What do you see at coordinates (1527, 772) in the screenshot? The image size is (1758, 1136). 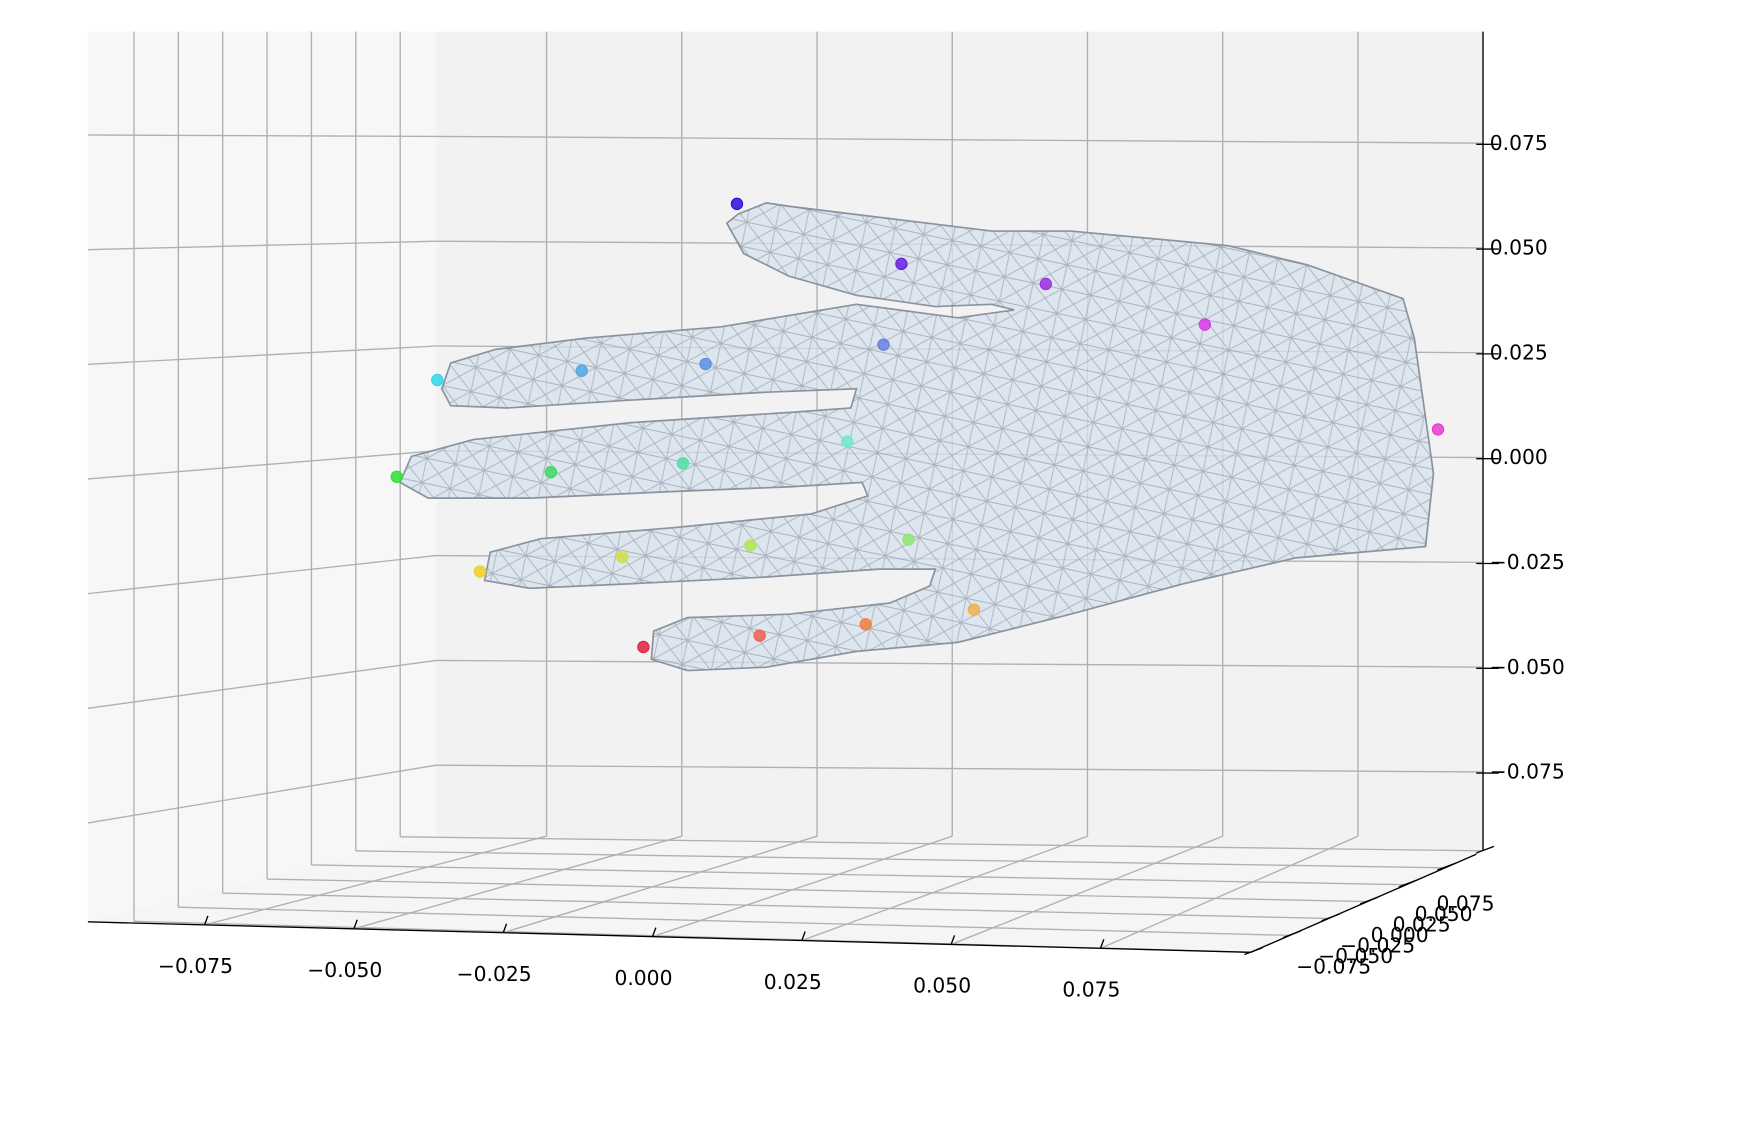 I see `z-tick-label: −0.075` at bounding box center [1527, 772].